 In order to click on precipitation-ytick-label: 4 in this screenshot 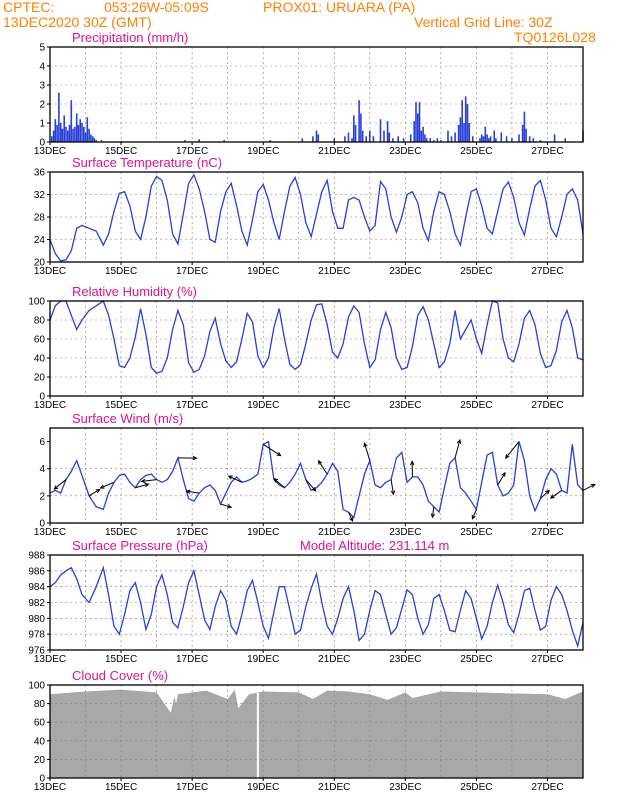, I will do `click(42, 67)`.